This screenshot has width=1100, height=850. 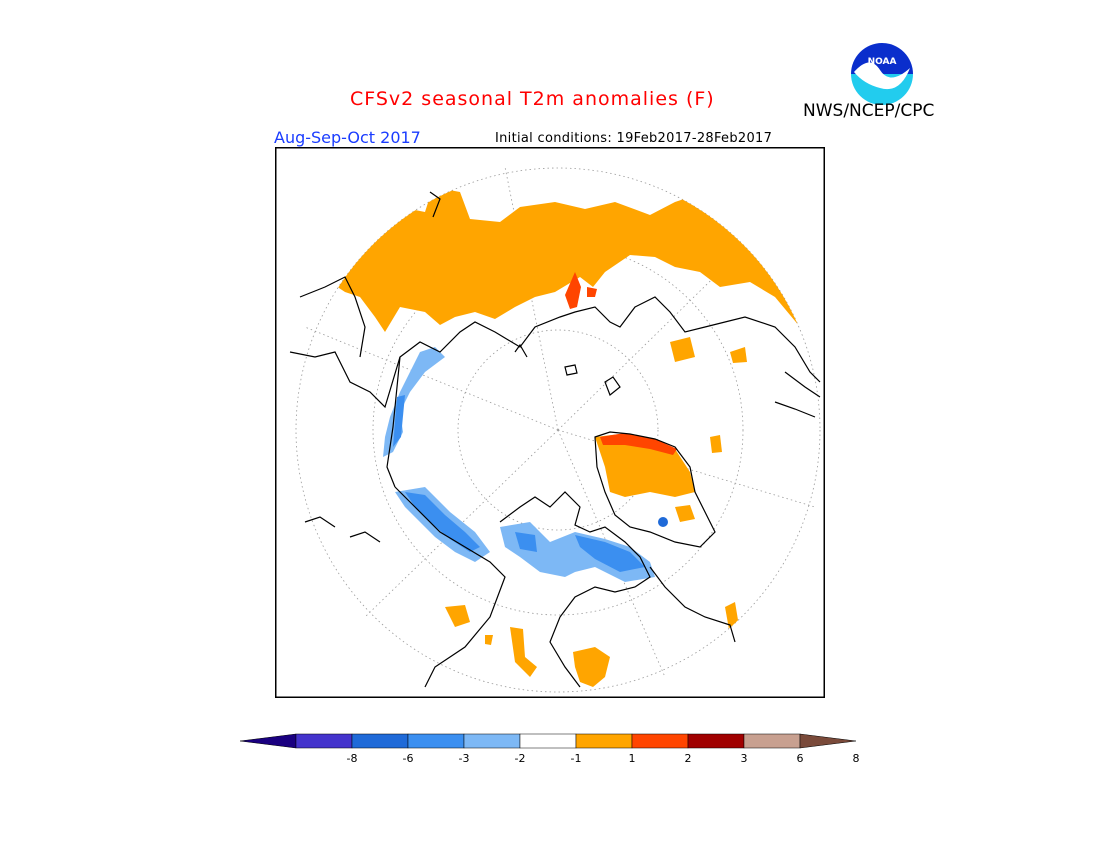 What do you see at coordinates (457, 616) in the screenshot?
I see `warm-anomaly-north-america` at bounding box center [457, 616].